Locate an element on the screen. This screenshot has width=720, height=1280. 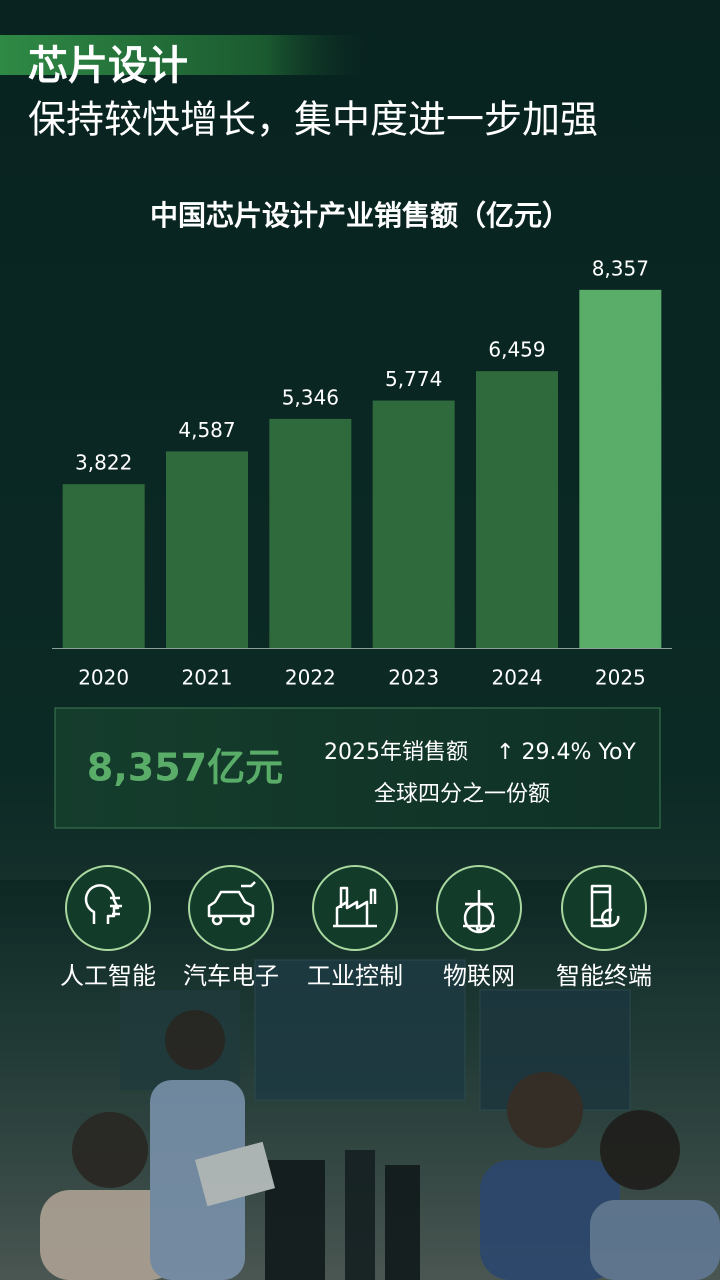
icon-label: 智能终端 is located at coordinates (604, 976).